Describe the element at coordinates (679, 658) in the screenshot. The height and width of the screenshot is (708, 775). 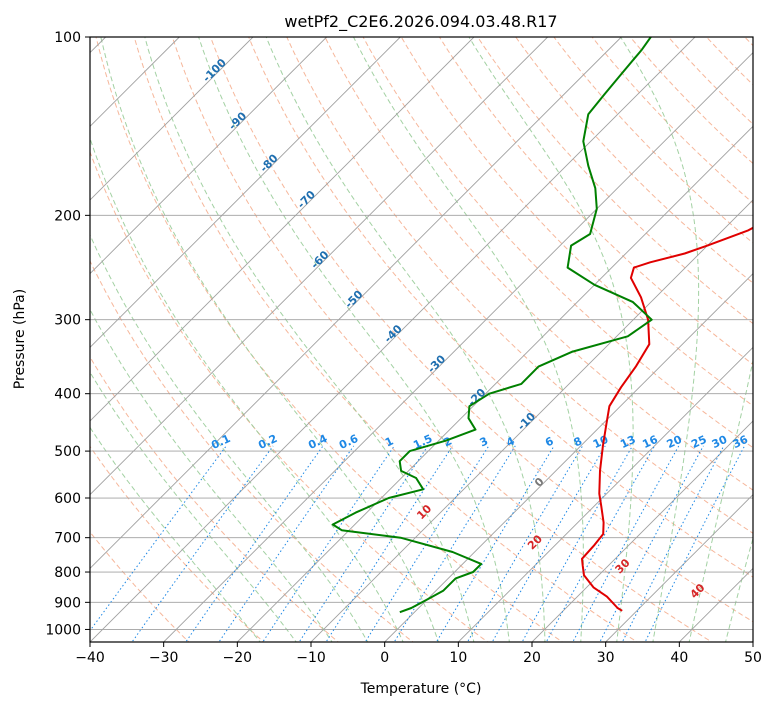
I see `x-tick-label: 40` at that location.